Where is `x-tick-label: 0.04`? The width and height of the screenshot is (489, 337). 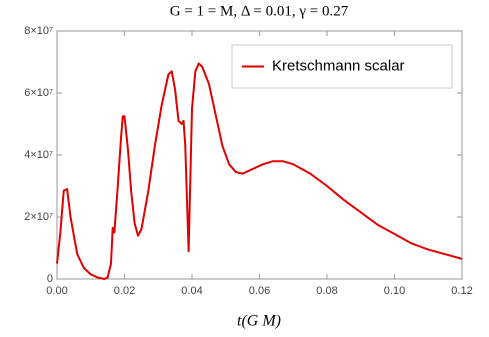 x-tick-label: 0.04 is located at coordinates (191, 291).